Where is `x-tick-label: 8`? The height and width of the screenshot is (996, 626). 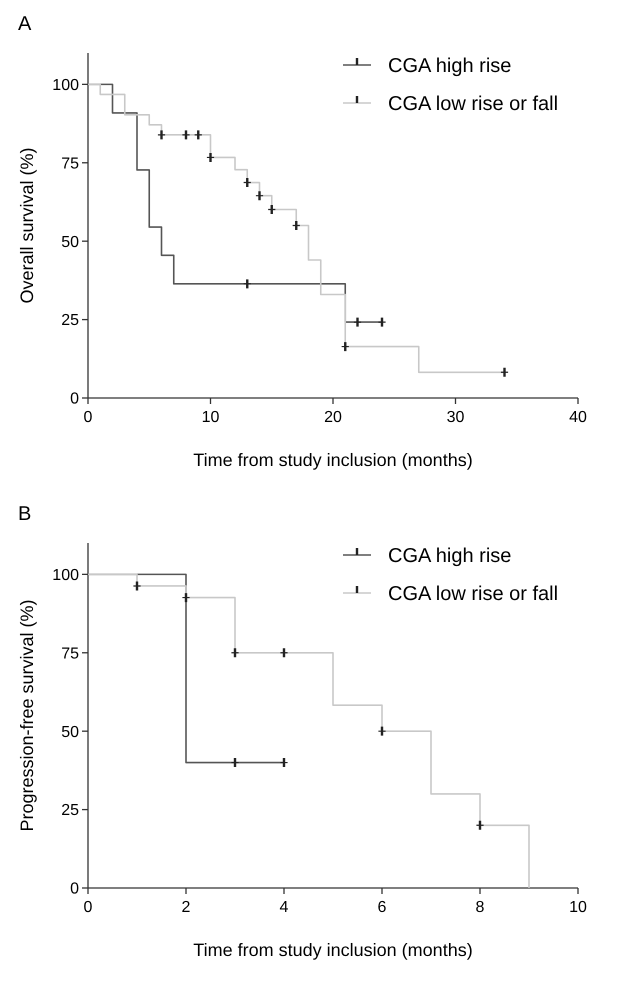 x-tick-label: 8 is located at coordinates (480, 907).